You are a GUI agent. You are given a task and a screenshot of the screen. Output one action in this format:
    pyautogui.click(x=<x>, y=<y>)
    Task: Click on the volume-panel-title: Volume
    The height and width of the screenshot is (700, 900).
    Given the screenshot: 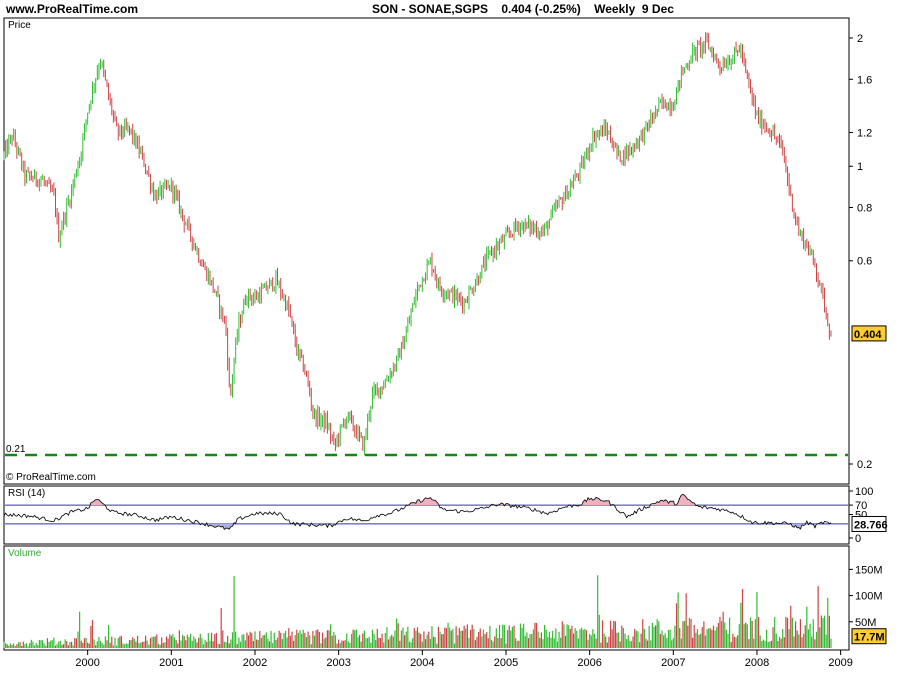 What is the action you would take?
    pyautogui.click(x=25, y=553)
    